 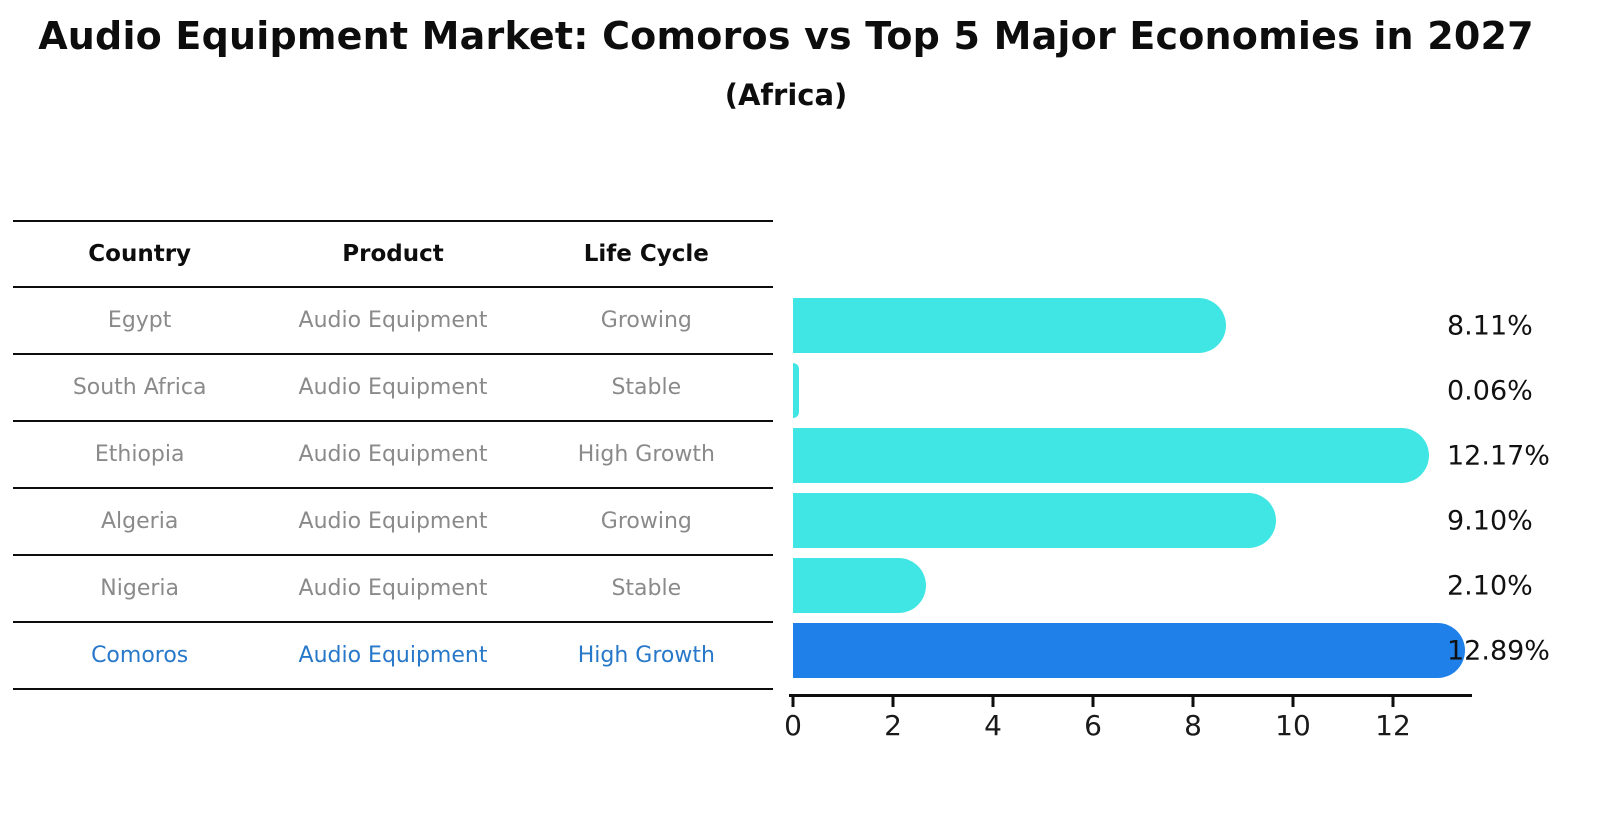 I want to click on x-axis-tick-label: 4, so click(x=993, y=725).